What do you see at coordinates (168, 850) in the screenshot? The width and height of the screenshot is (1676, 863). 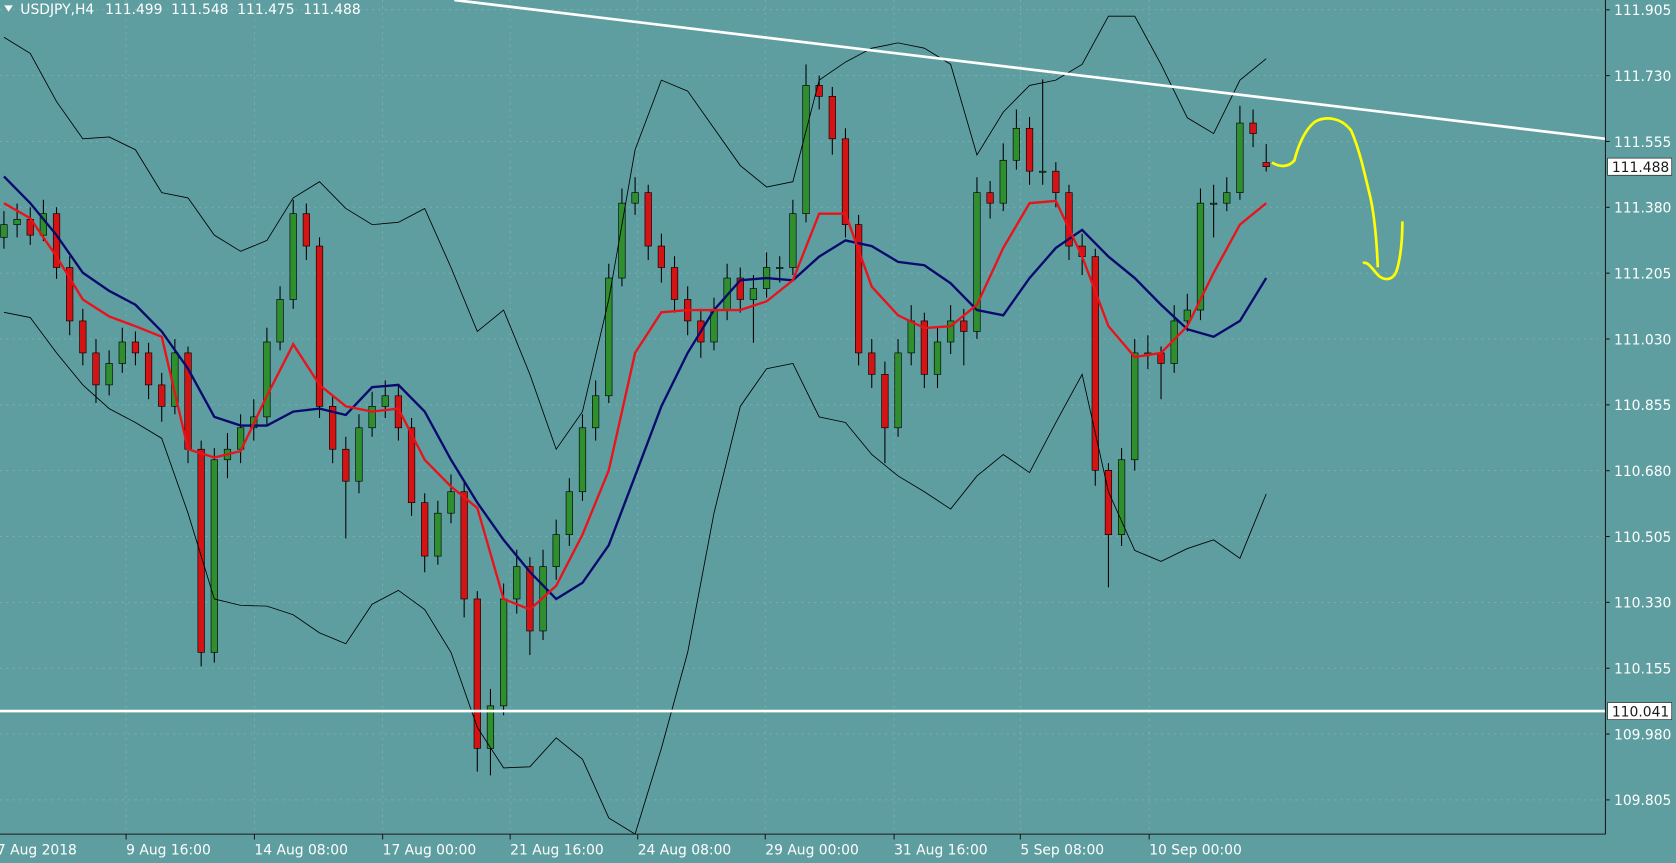 I see `x-tick-label: 9 Aug 16:00` at bounding box center [168, 850].